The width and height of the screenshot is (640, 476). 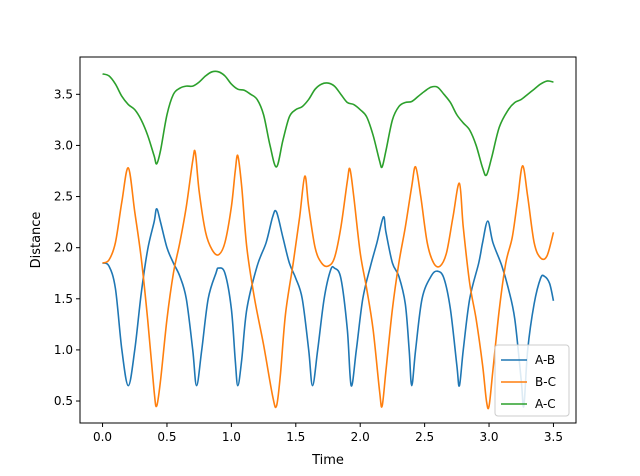 I want to click on x-tick-label: 2.5, so click(x=424, y=437).